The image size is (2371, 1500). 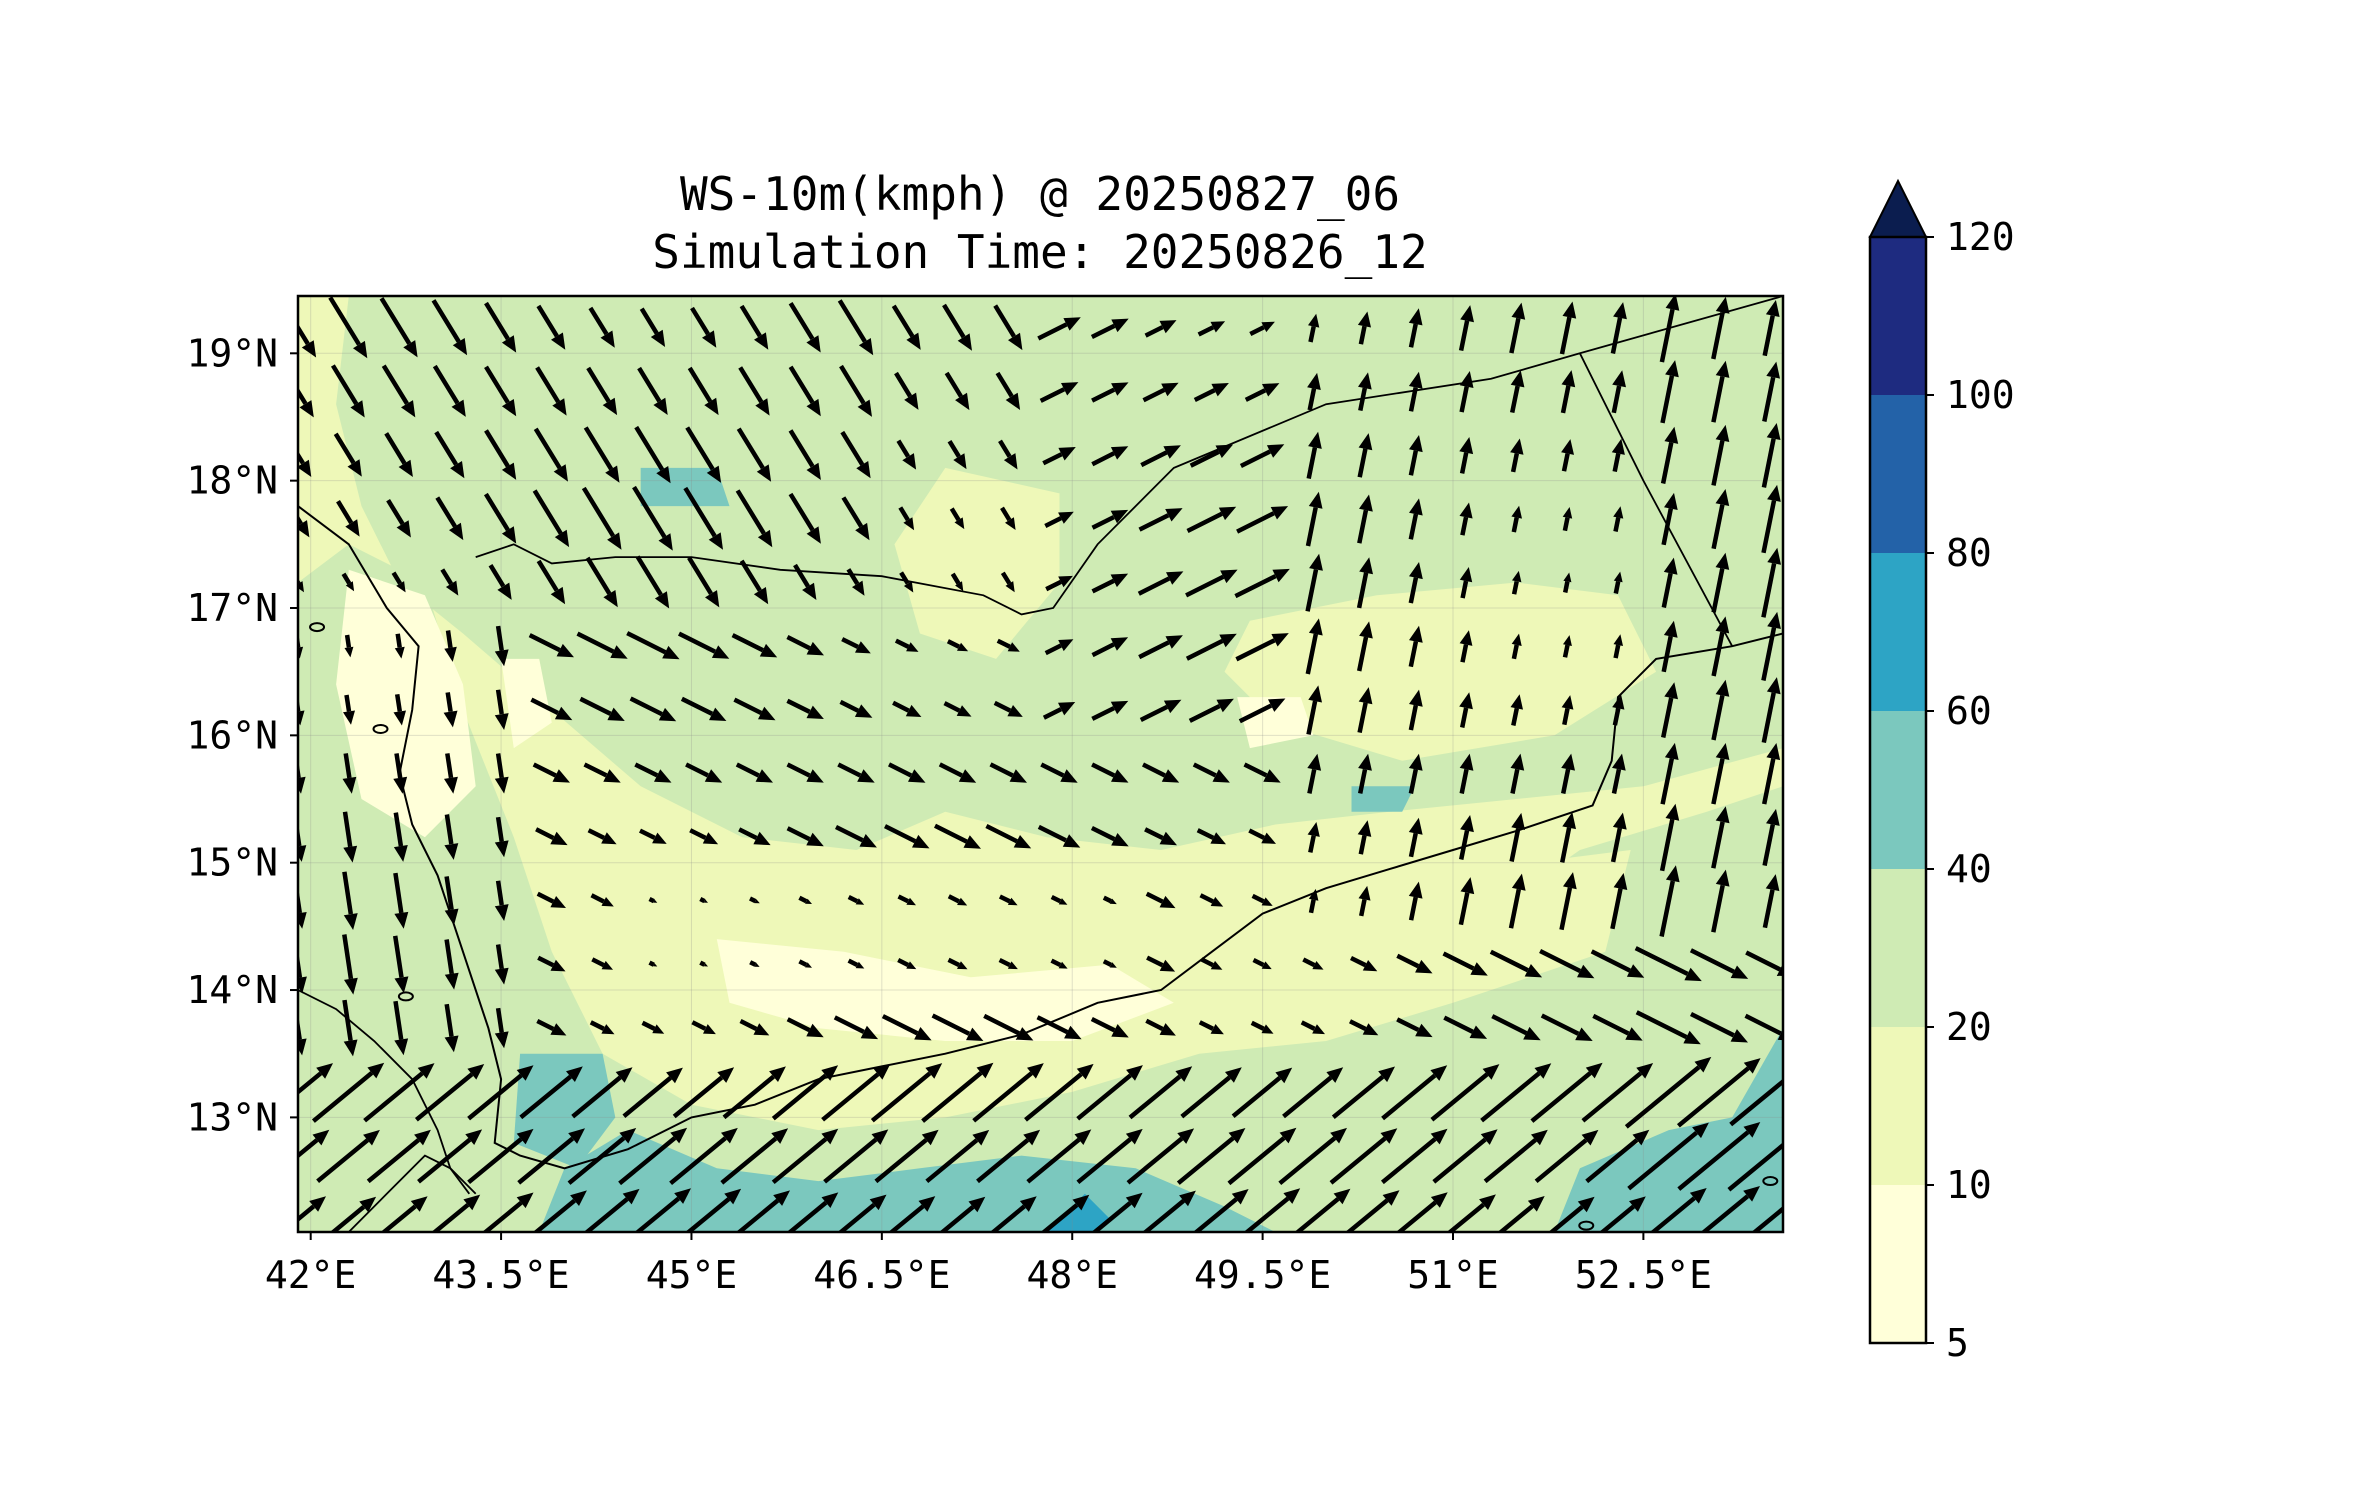 I want to click on y-tick-label: 16°N, so click(x=232, y=735).